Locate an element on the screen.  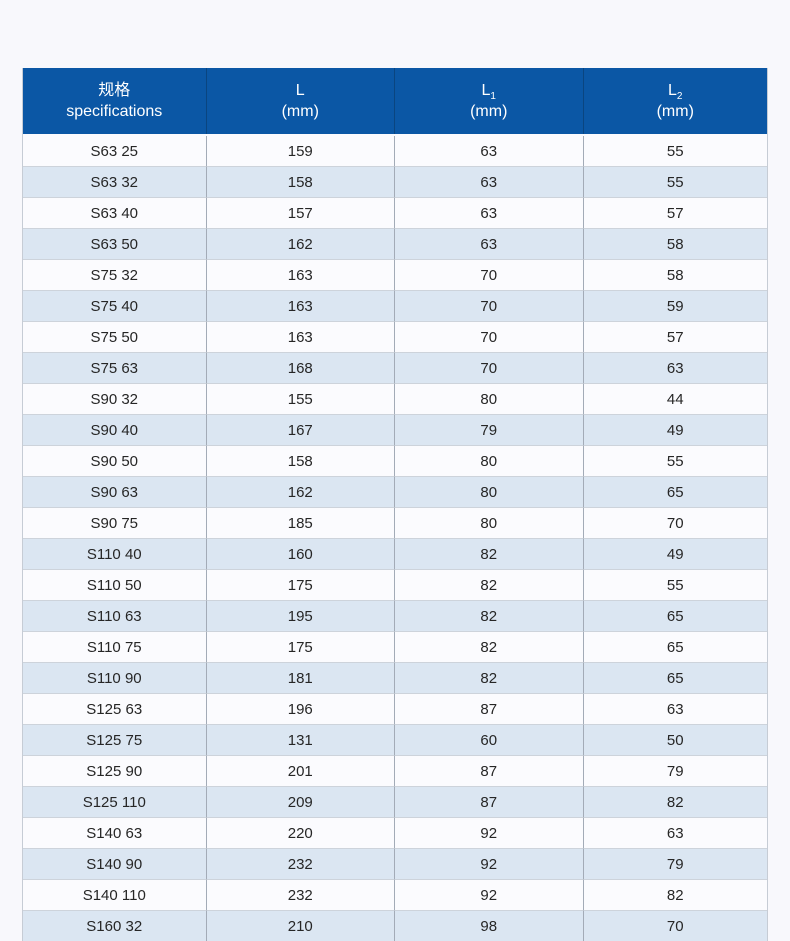
table-row: S110 63 195 82 65 is located at coordinates (395, 616).